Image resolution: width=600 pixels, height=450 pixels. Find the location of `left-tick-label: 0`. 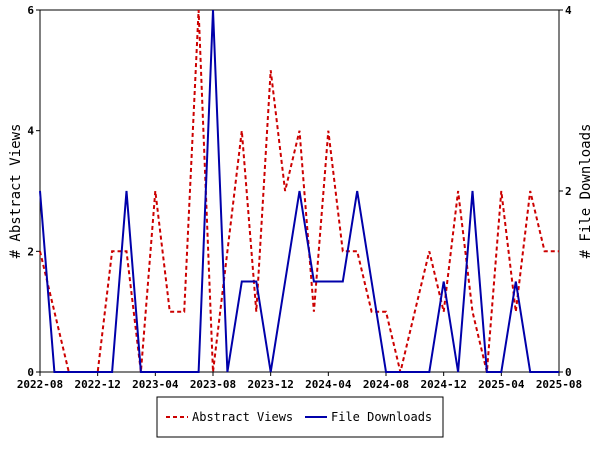

left-tick-label: 0 is located at coordinates (30, 372).